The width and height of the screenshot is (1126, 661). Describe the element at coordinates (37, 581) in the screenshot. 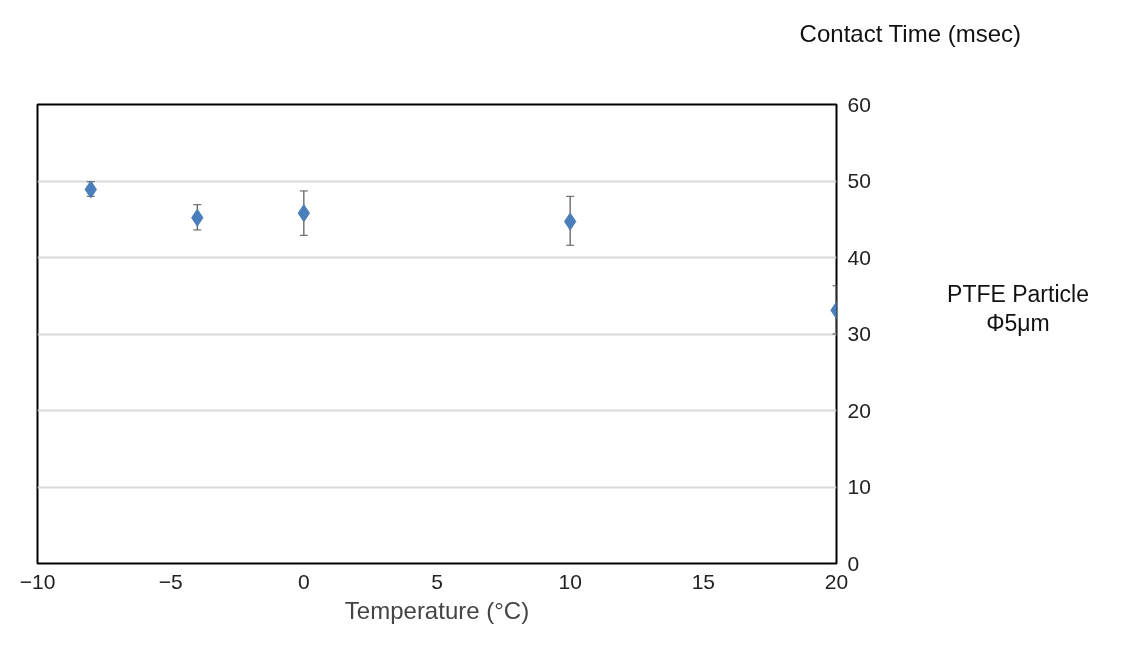

I see `x-tick-label: −10` at that location.